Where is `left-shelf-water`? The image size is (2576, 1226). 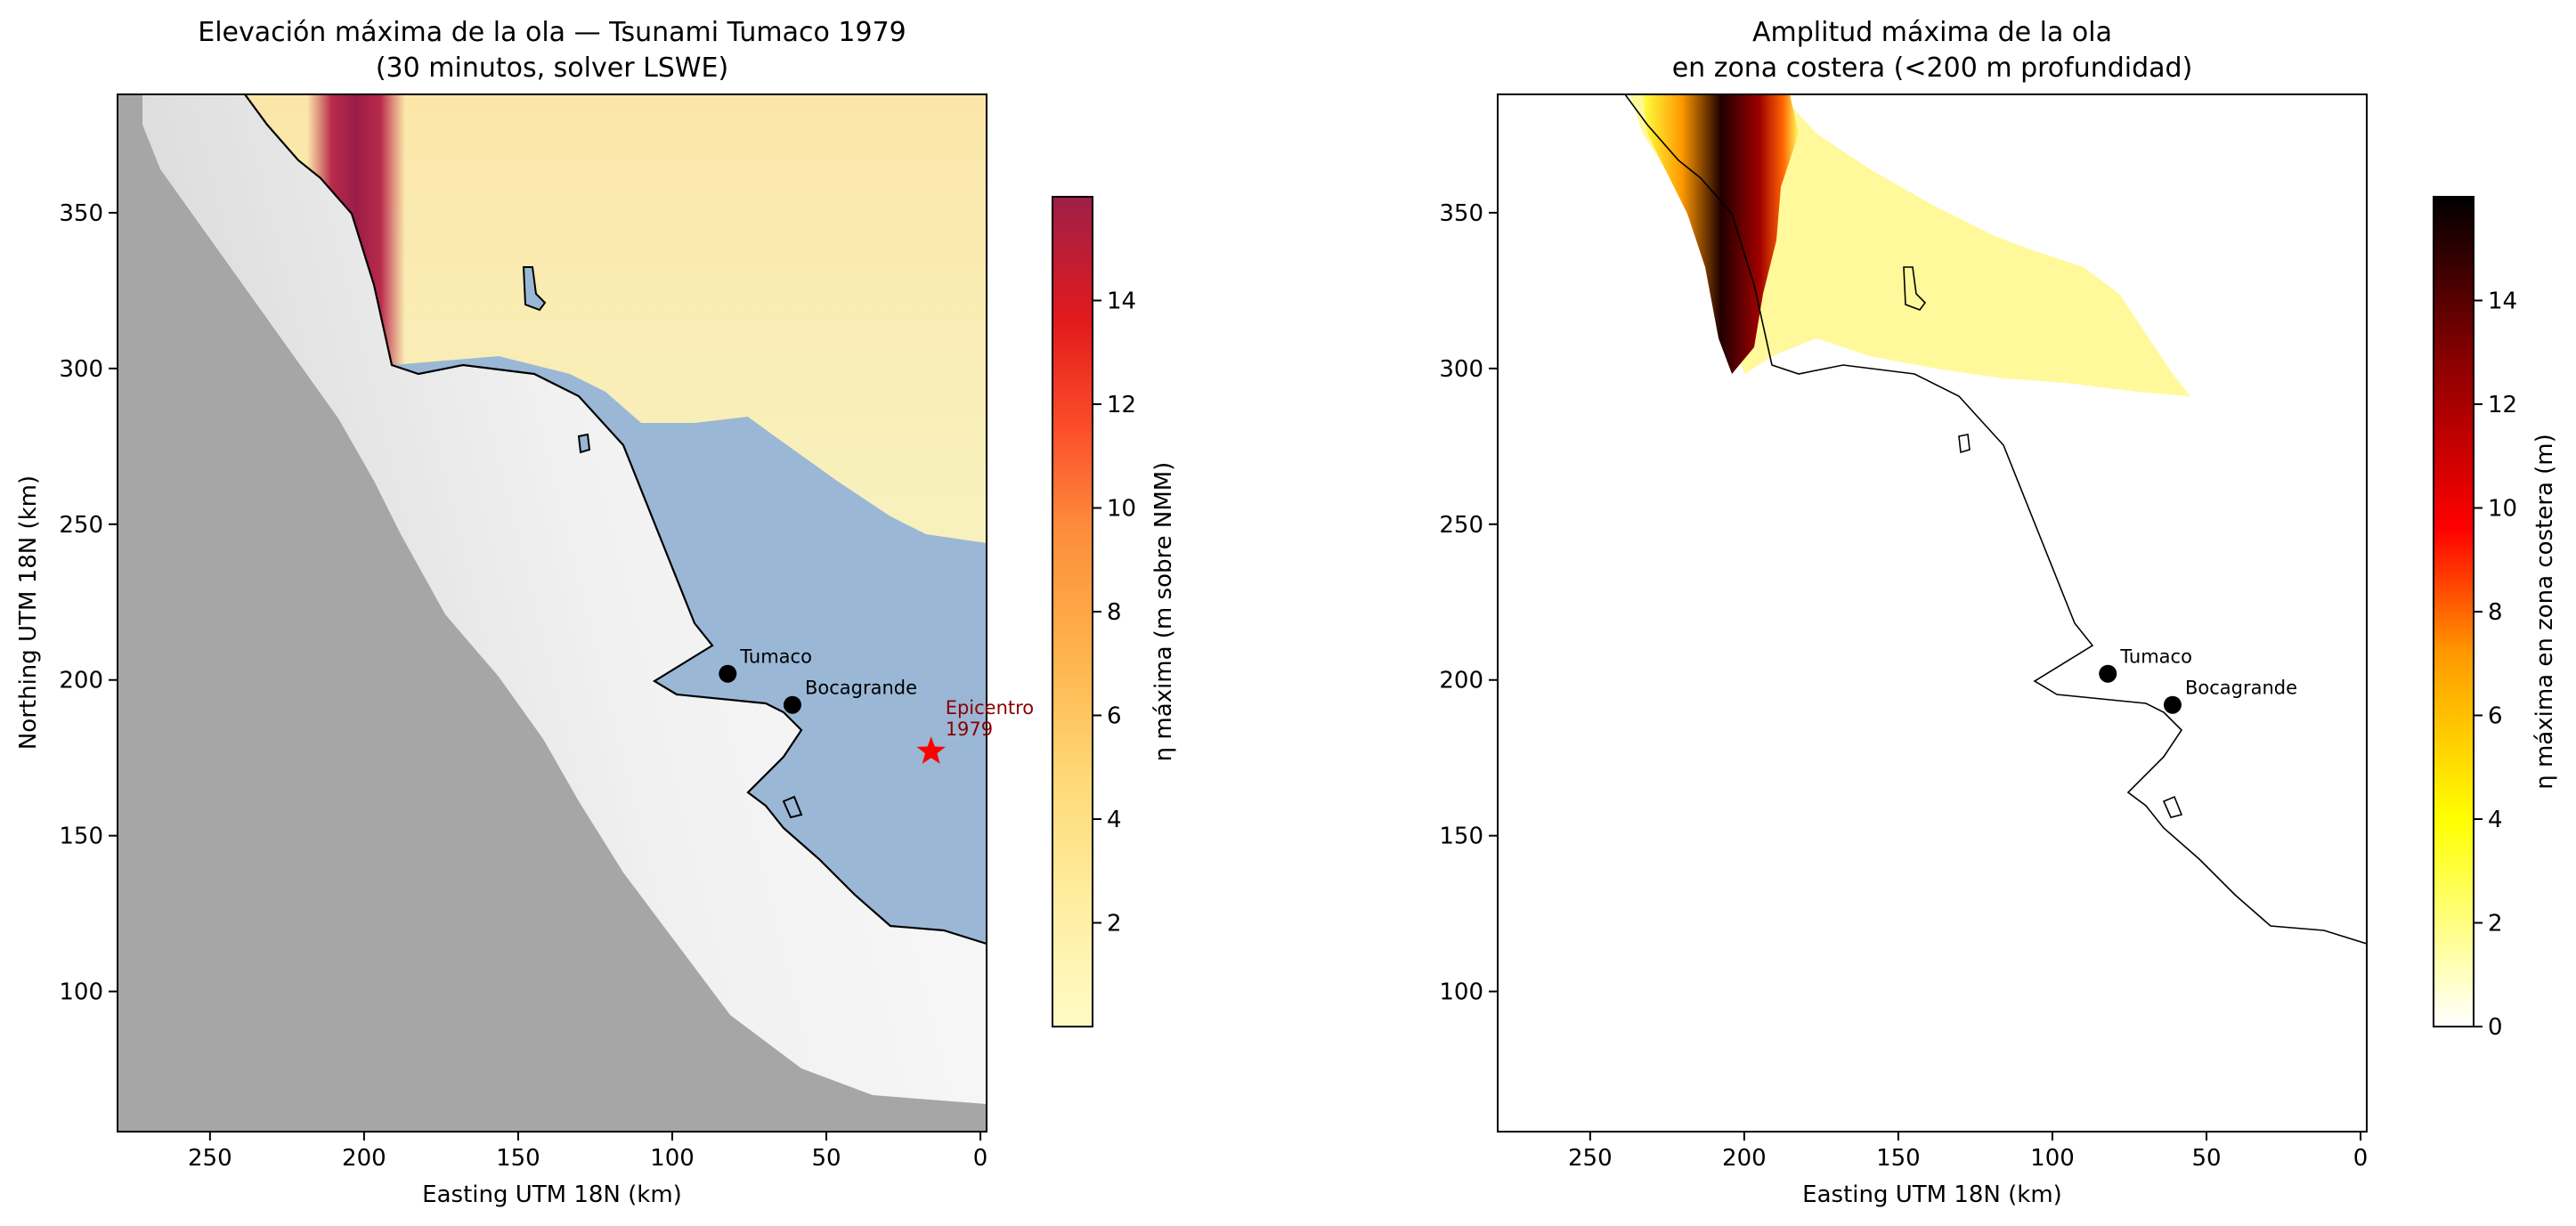
left-shelf-water is located at coordinates (689, 650).